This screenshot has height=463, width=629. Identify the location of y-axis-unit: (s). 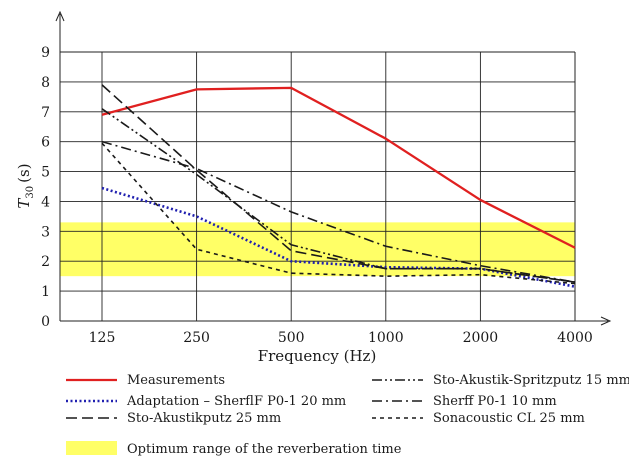
(24, 172).